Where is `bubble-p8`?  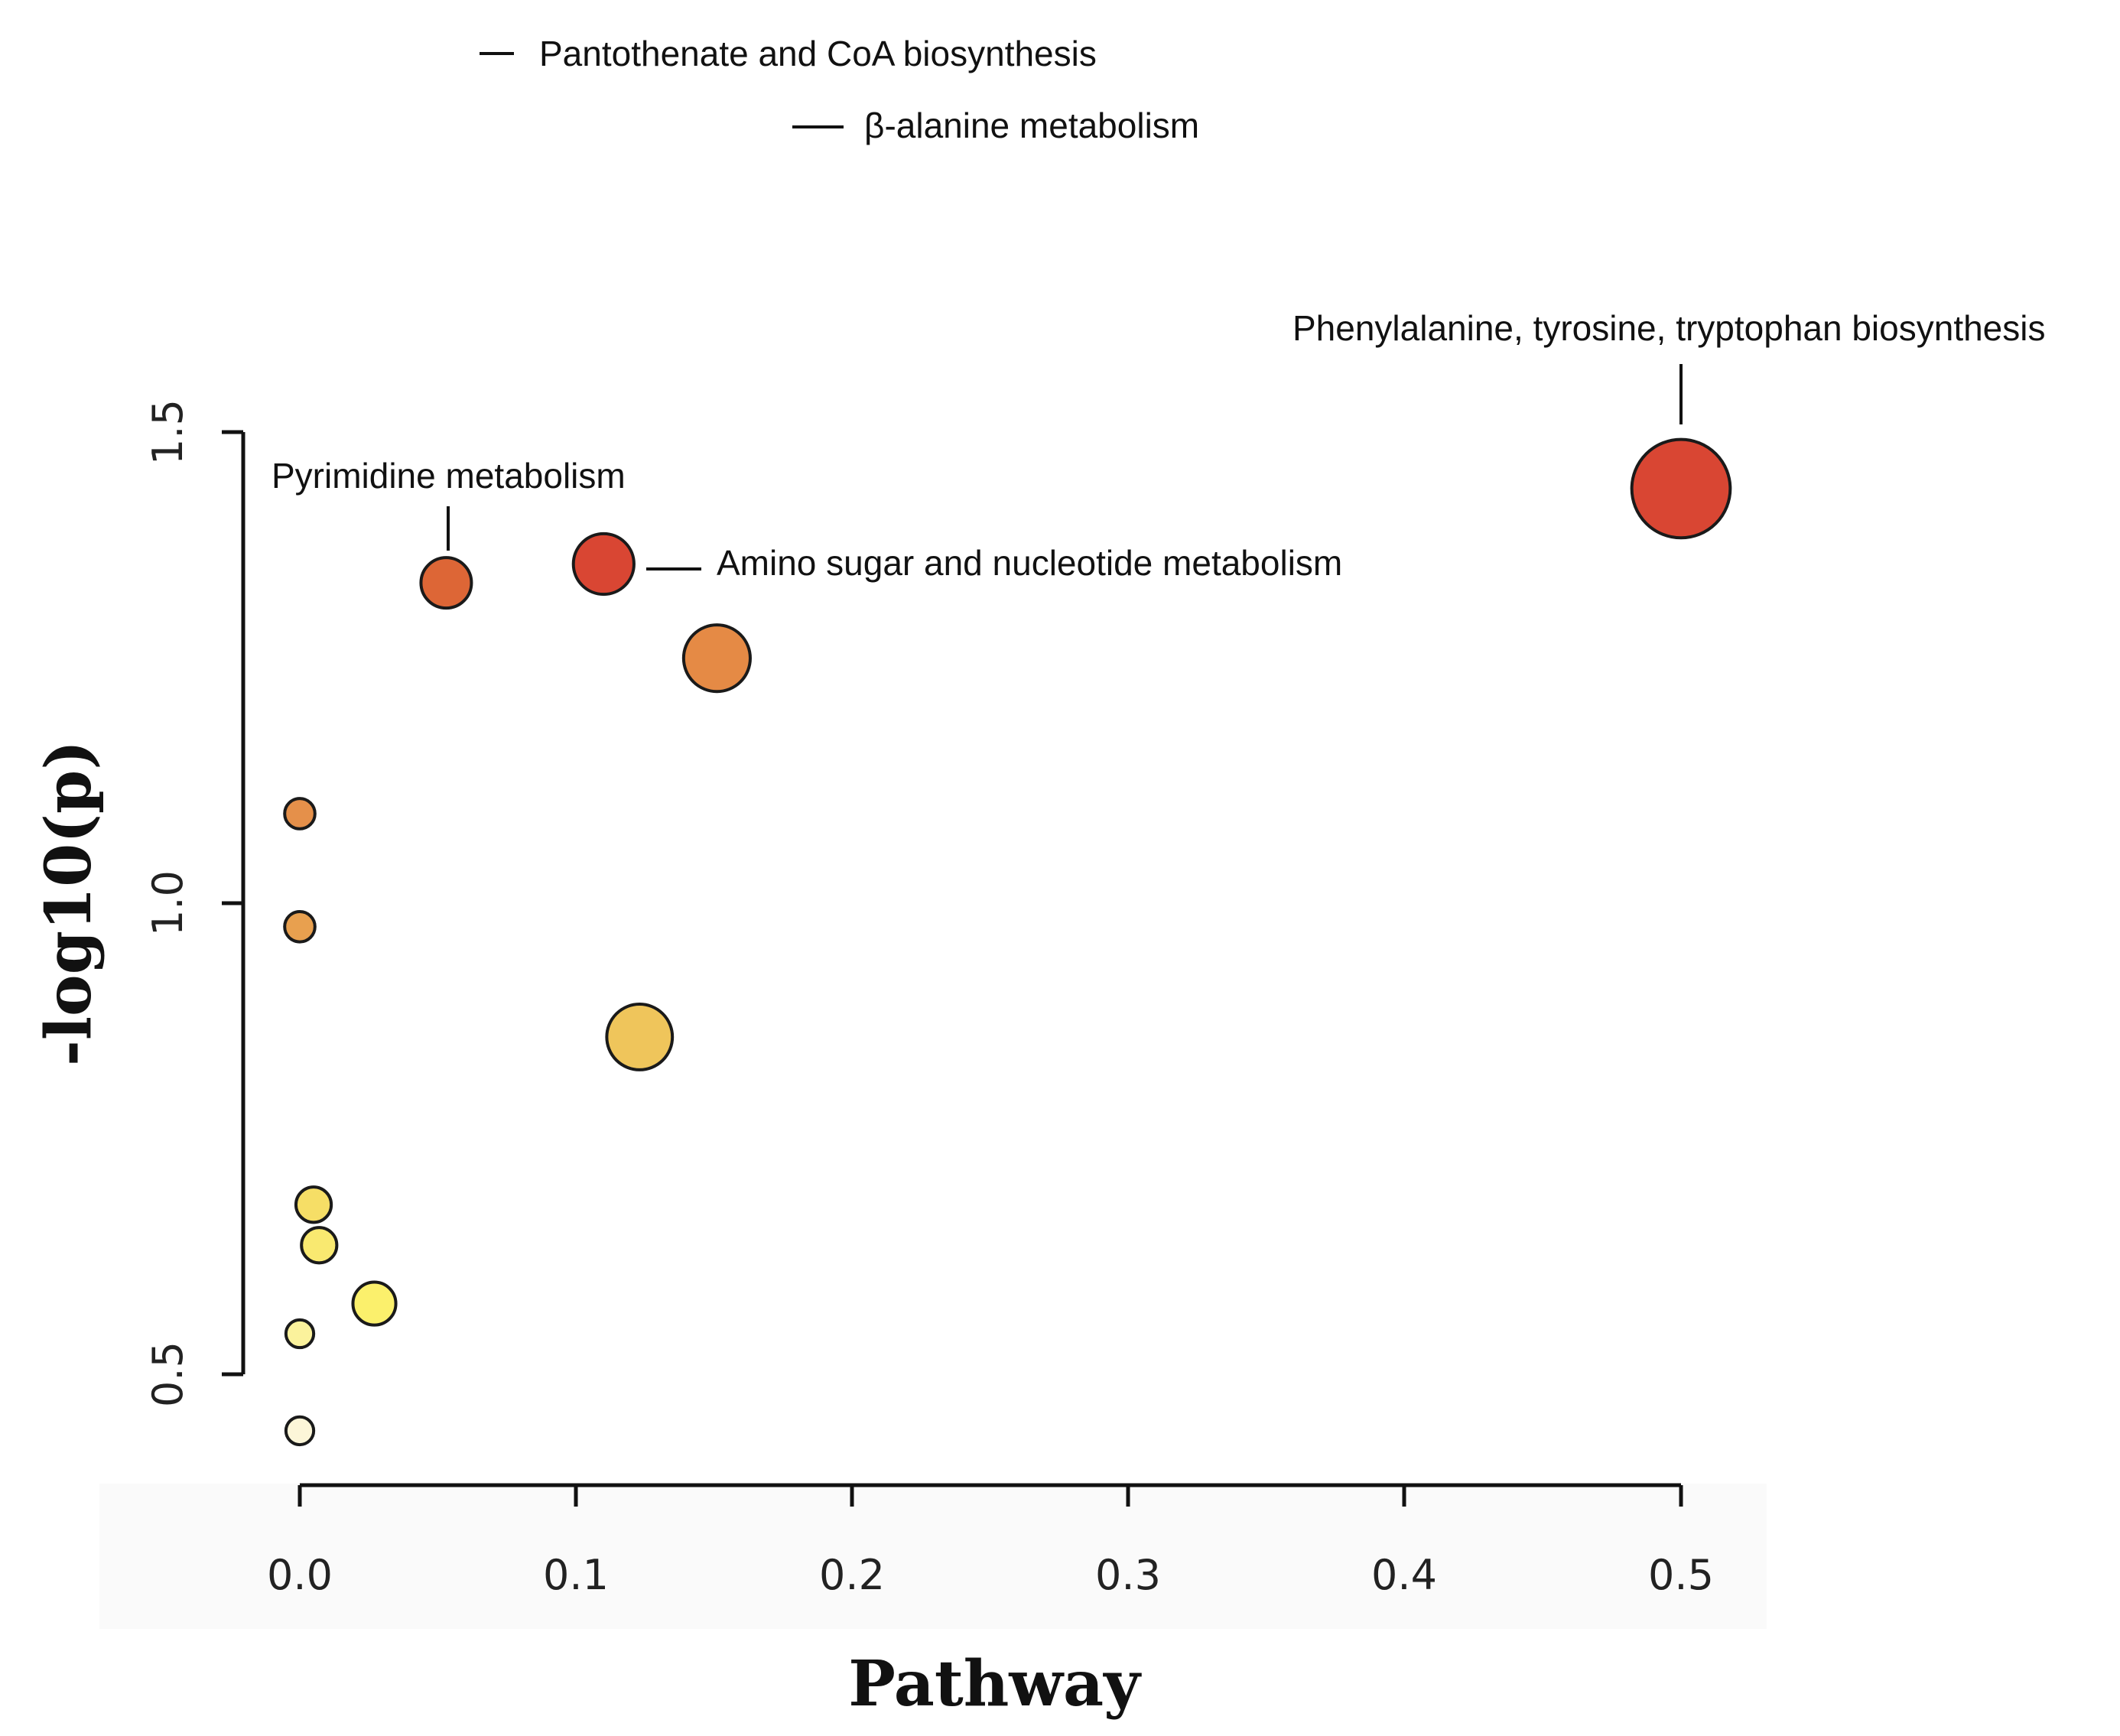
bubble-p8 is located at coordinates (300, 927).